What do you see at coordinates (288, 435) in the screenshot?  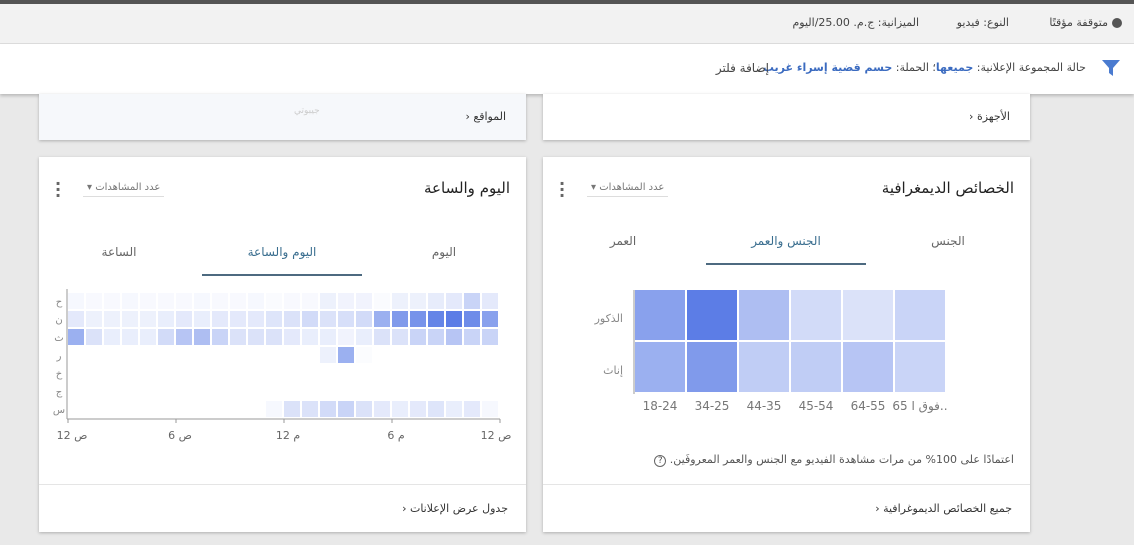 I see `x-tick-label: م 12` at bounding box center [288, 435].